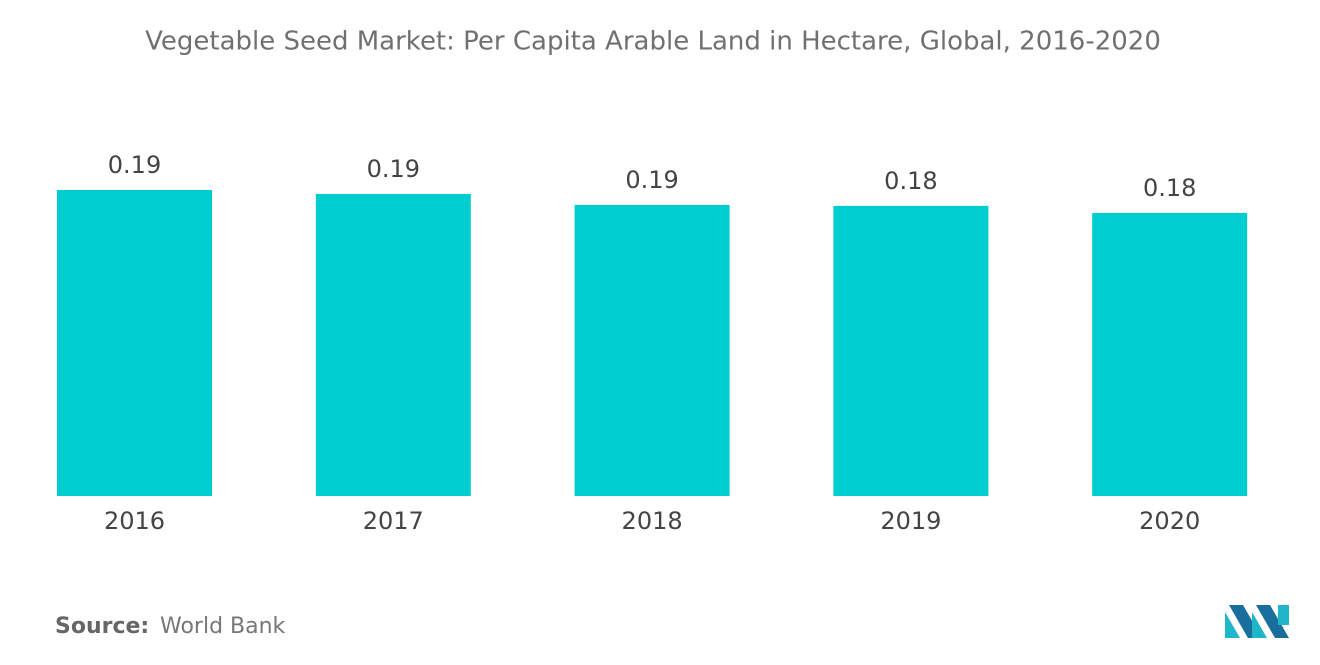  I want to click on x-tick-label: 2019, so click(910, 521).